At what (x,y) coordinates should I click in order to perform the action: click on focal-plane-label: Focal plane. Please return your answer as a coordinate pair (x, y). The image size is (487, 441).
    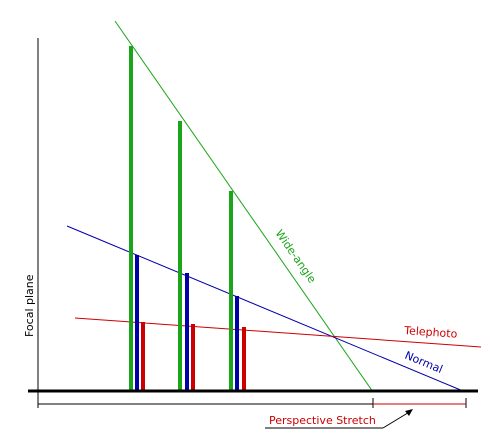
    Looking at the image, I should click on (29, 305).